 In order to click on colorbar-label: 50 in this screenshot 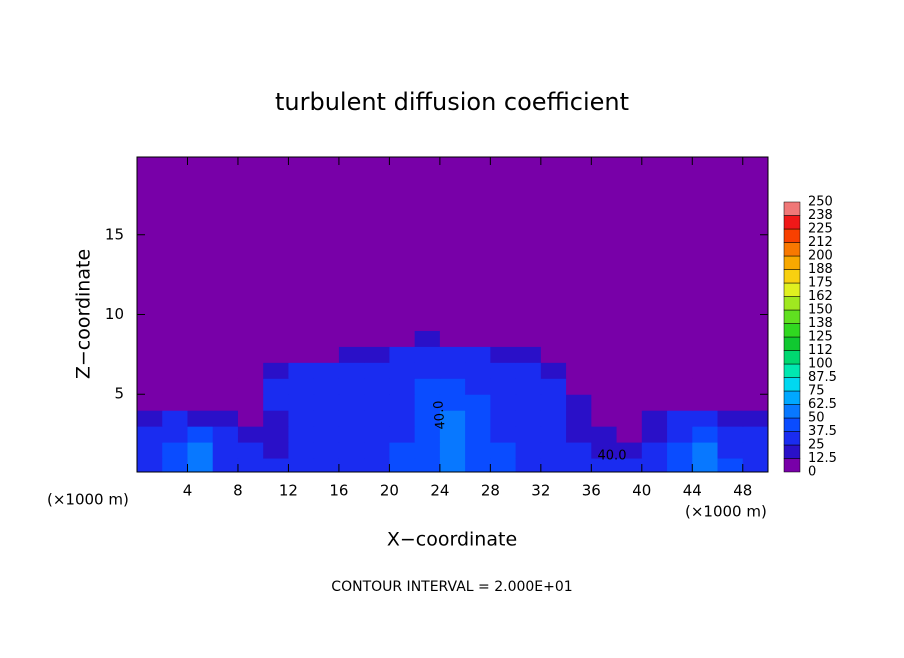, I will do `click(816, 418)`.